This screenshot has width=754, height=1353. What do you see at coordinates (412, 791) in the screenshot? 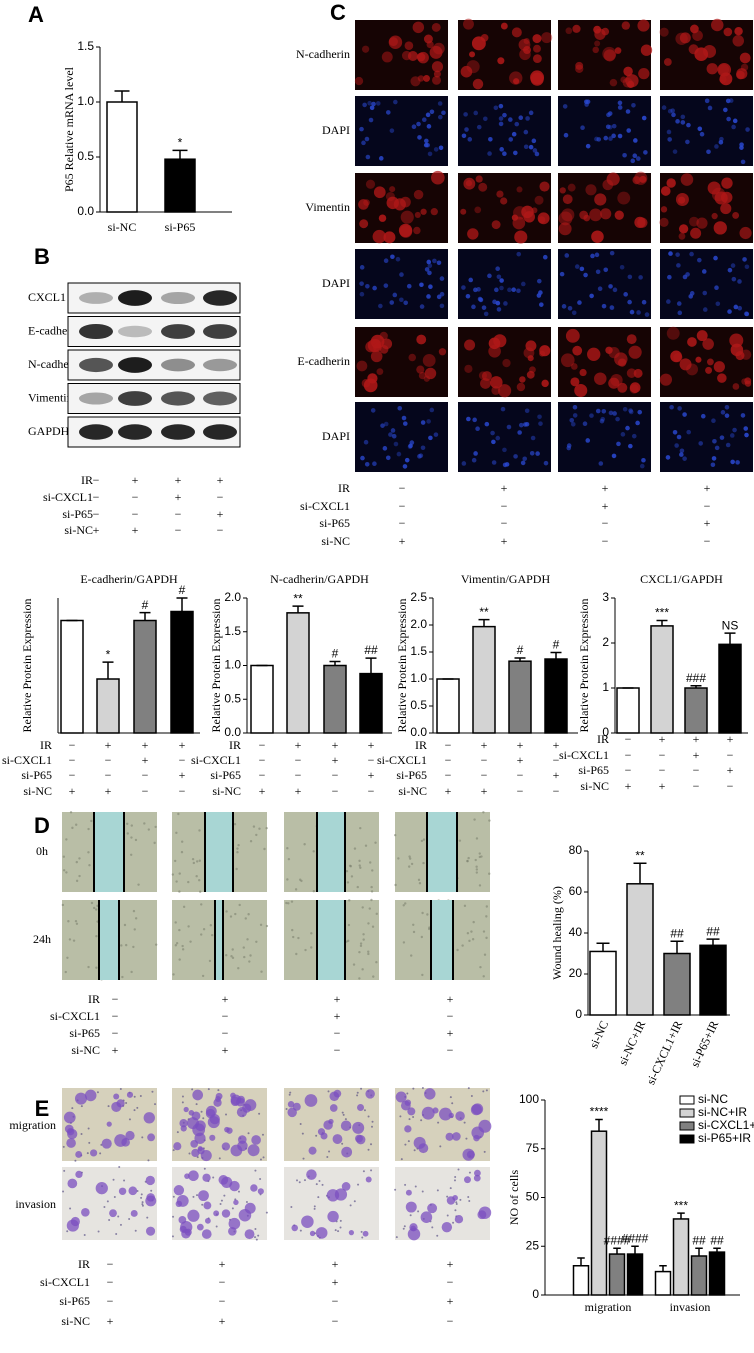
I see `condition-label: si-NC` at bounding box center [412, 791].